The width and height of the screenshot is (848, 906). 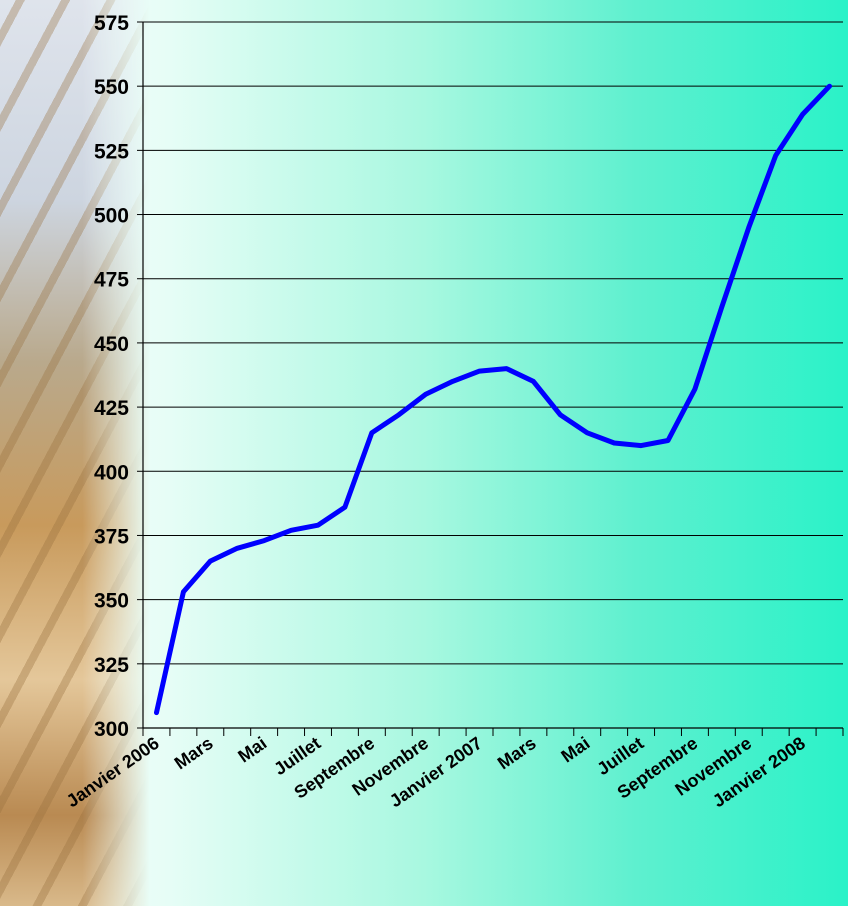 What do you see at coordinates (111, 472) in the screenshot?
I see `y-tick-label: 400` at bounding box center [111, 472].